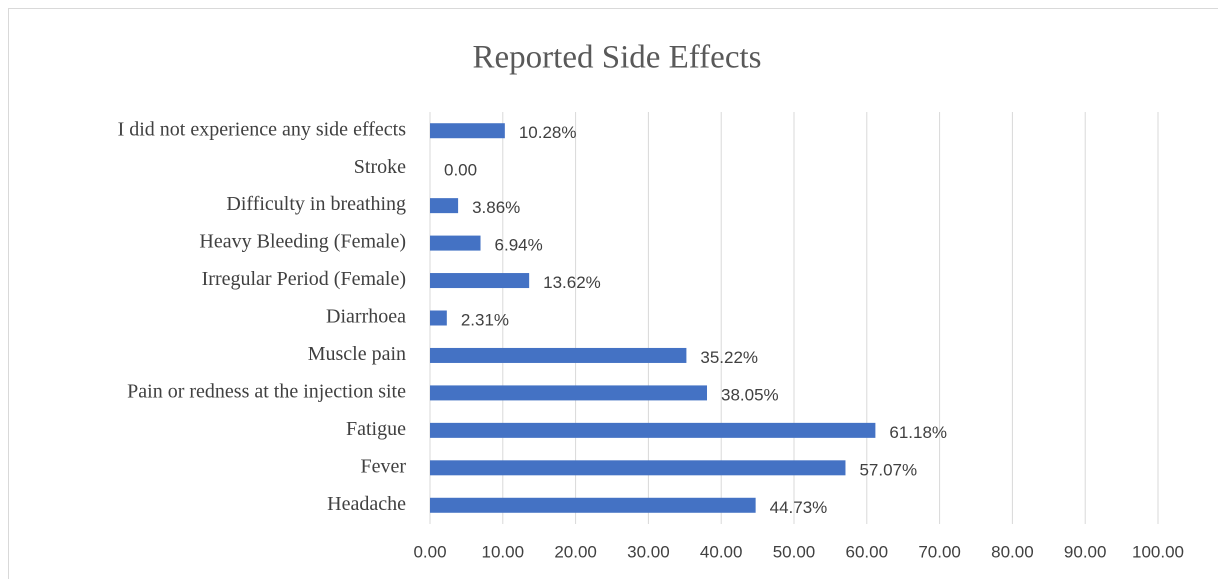  I want to click on data-label: 57.07%, so click(888, 469).